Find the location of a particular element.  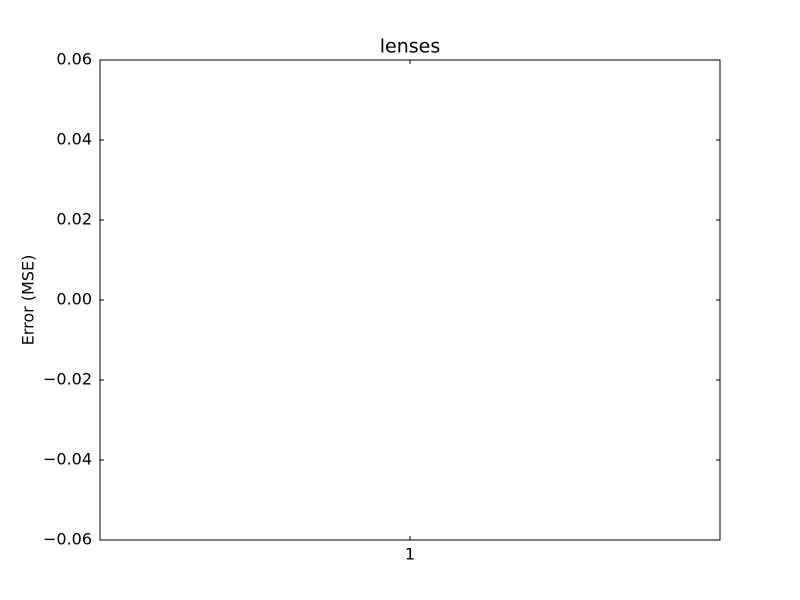

y-tick-label: 0.04 is located at coordinates (74, 139).